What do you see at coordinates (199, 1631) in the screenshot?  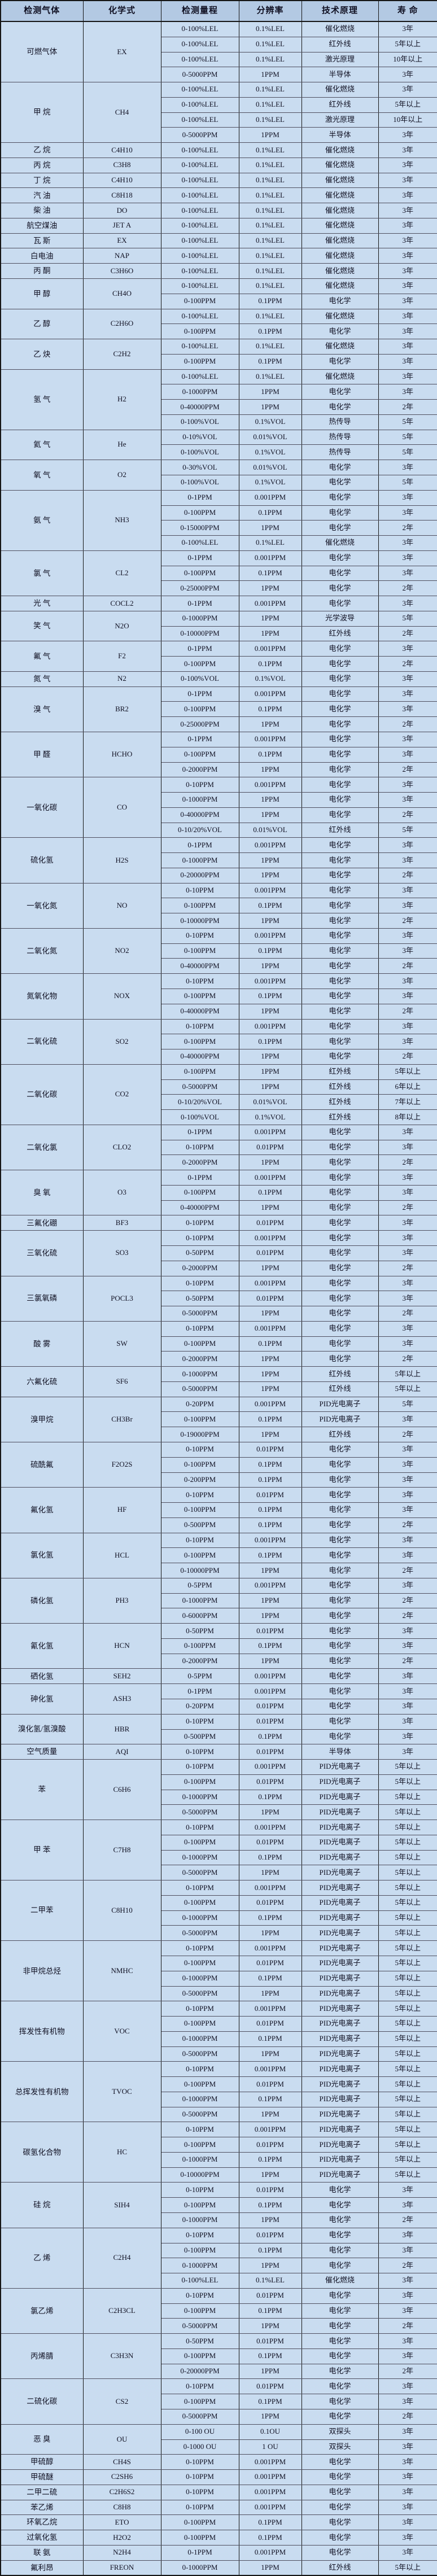 I see `range-cell: 0-50PPM` at bounding box center [199, 1631].